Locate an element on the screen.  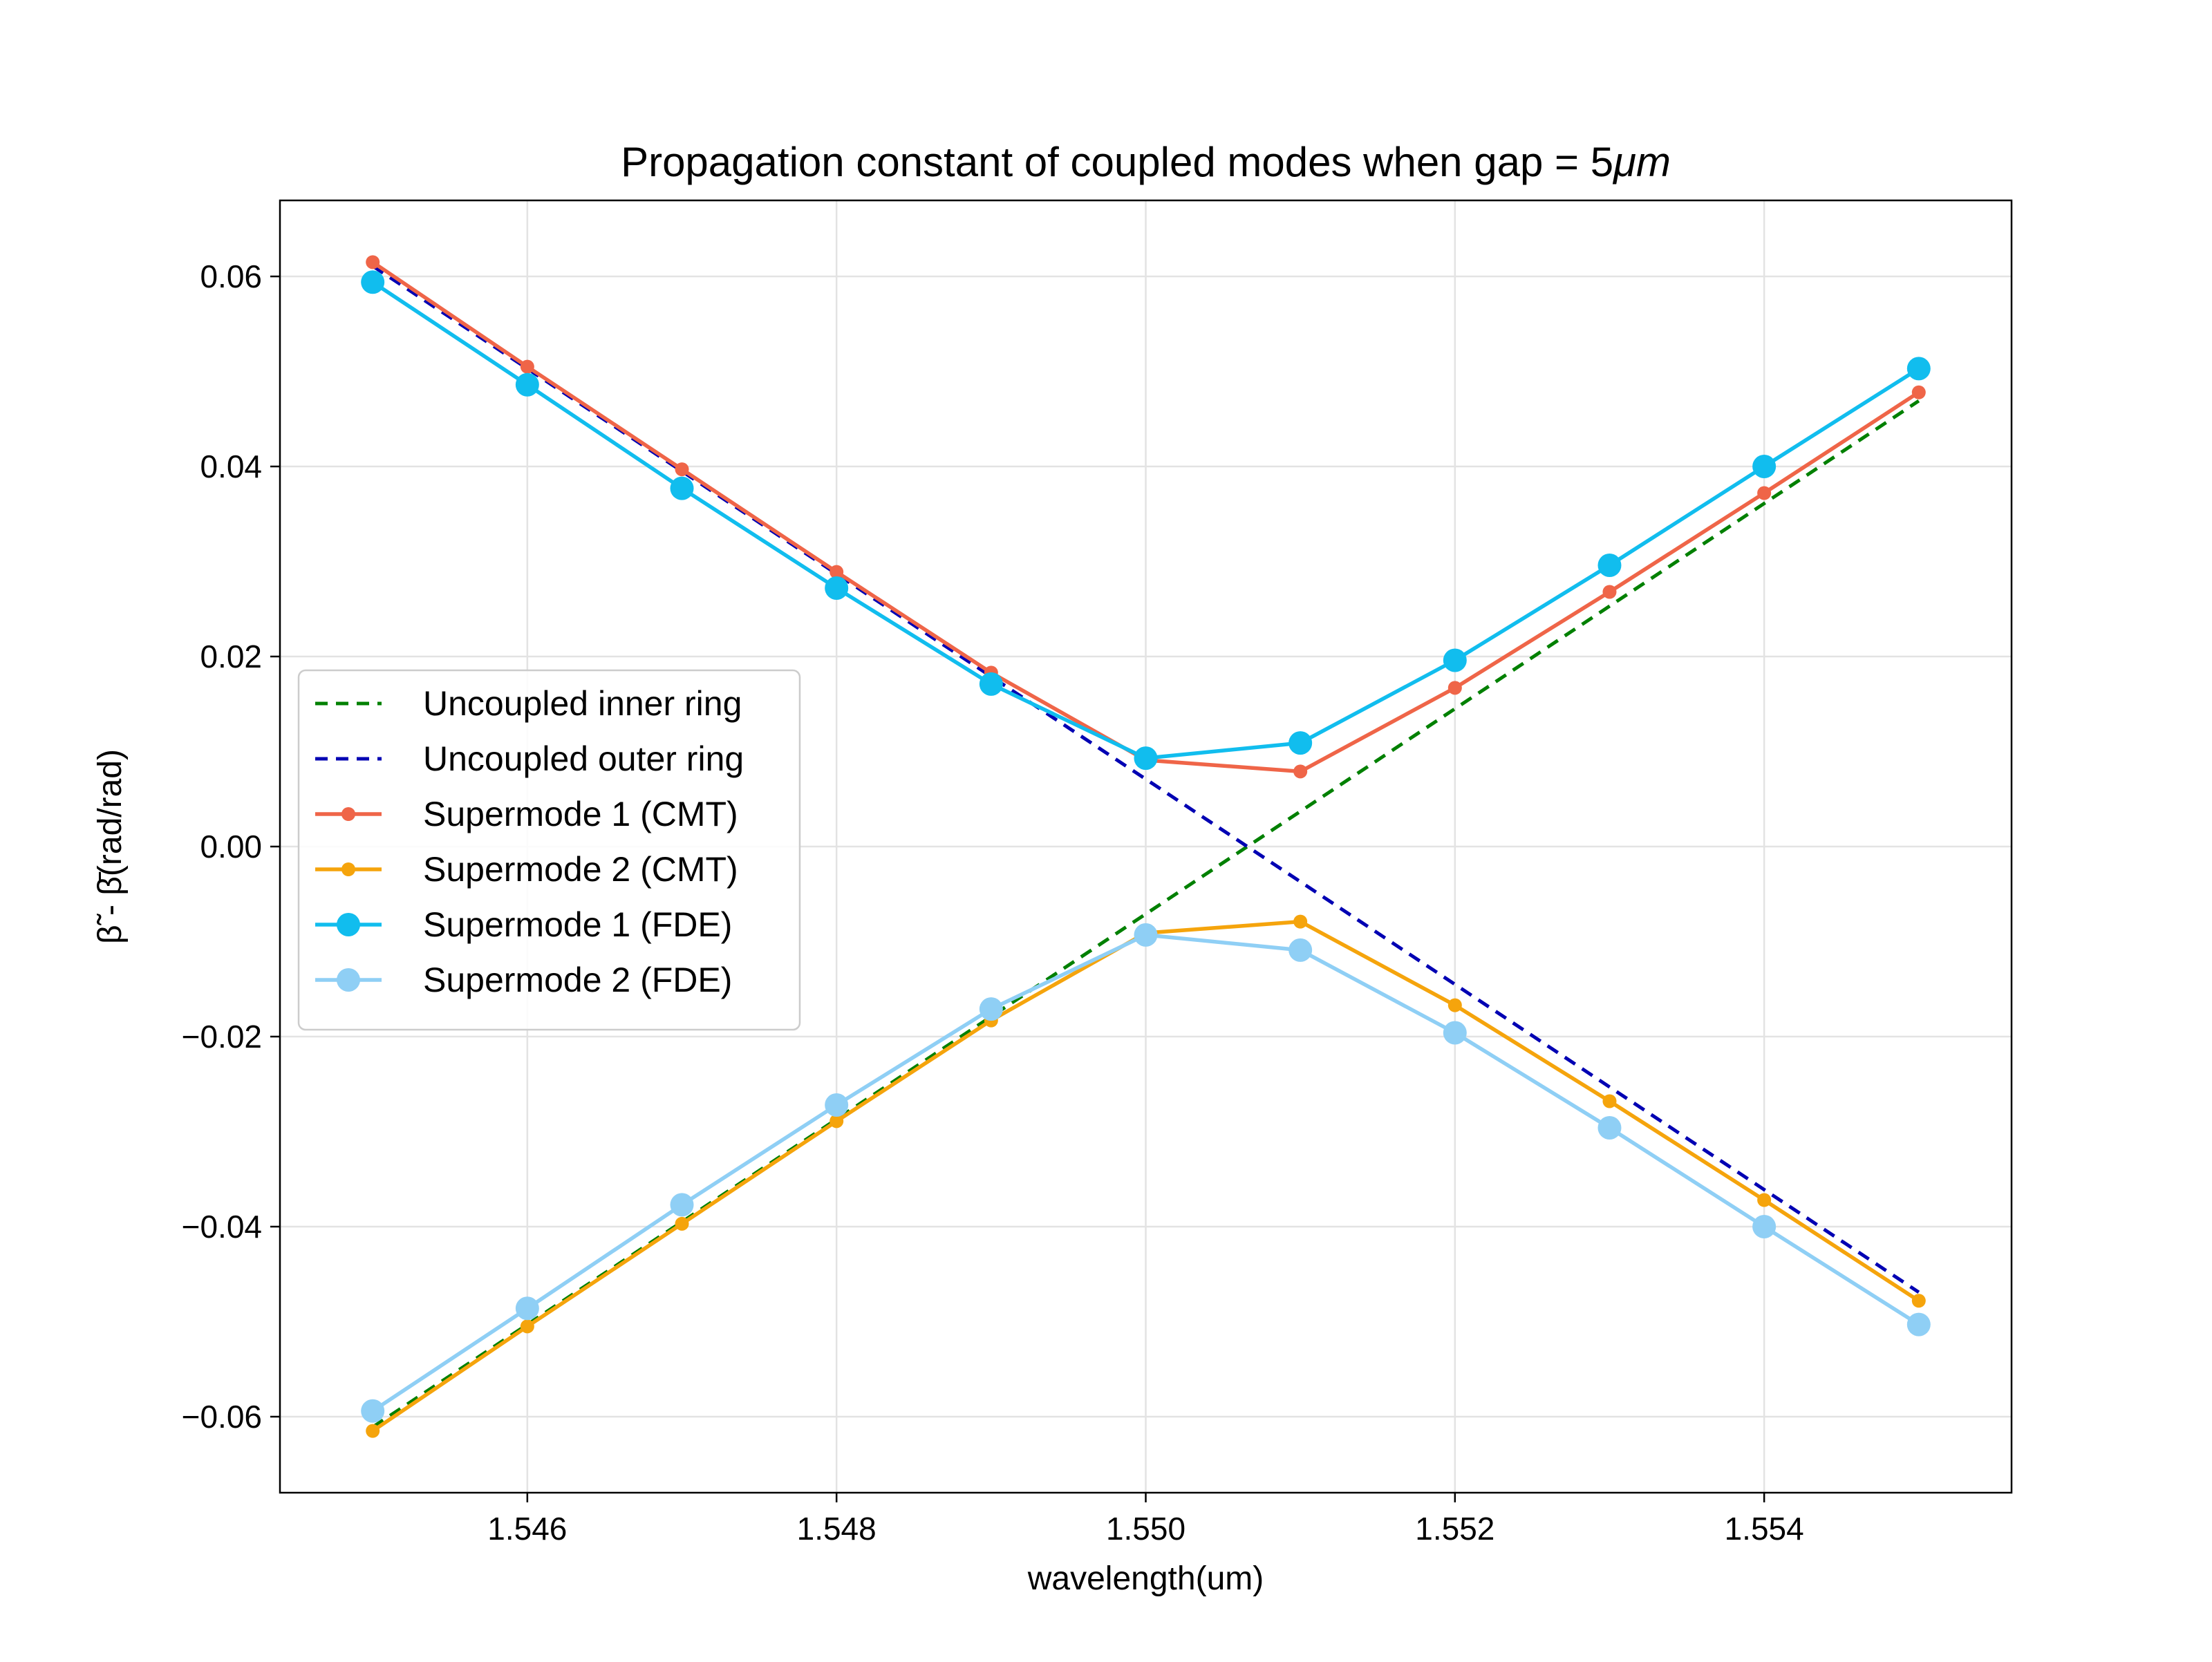
x-tick-label: 1.550 is located at coordinates (1145, 1529).